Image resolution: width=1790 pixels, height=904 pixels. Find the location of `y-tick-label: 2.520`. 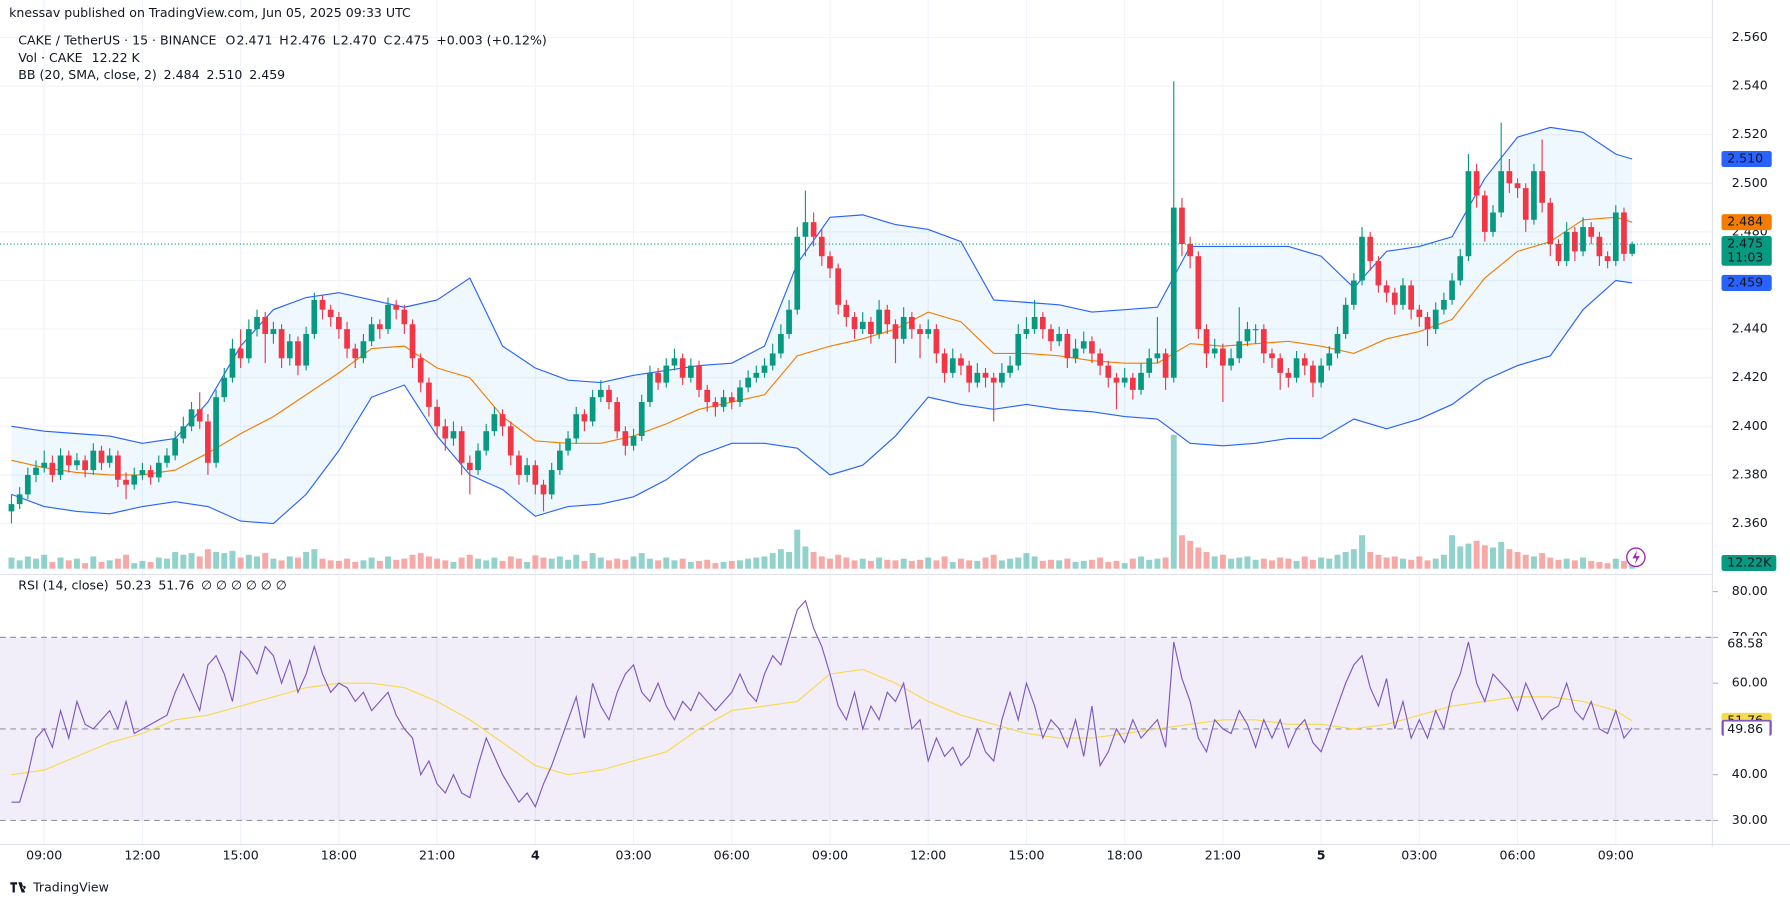

y-tick-label: 2.520 is located at coordinates (1750, 133).